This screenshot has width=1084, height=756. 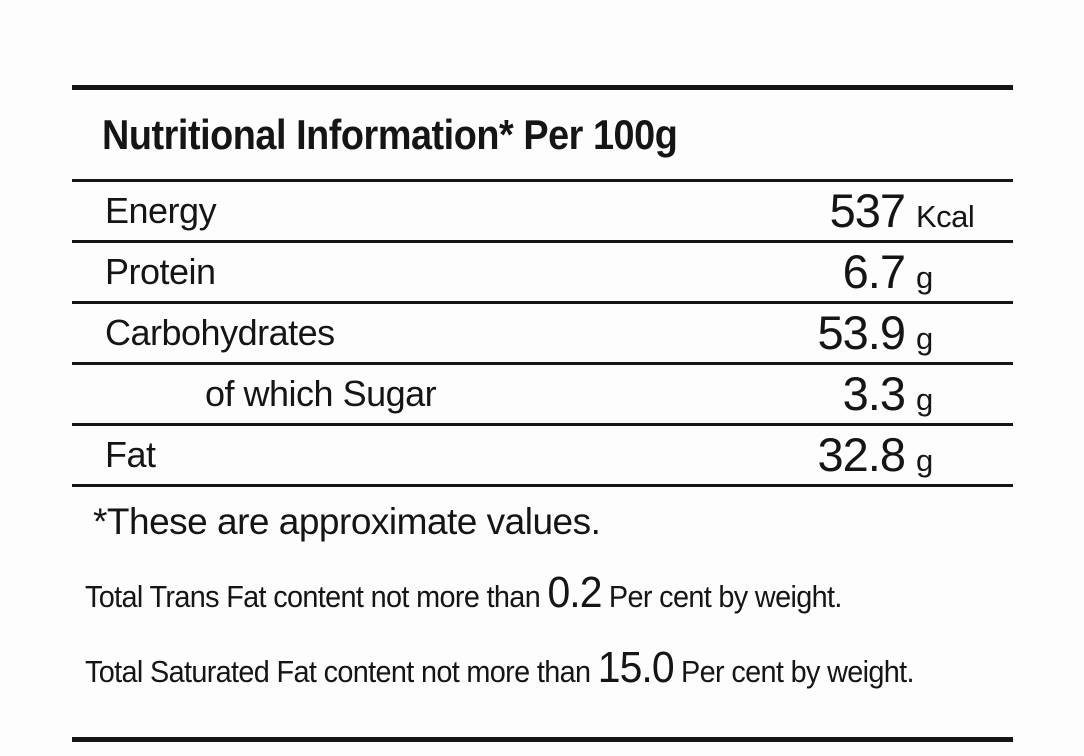 I want to click on nutrient-value-group: 6.7 g, so click(x=803, y=272).